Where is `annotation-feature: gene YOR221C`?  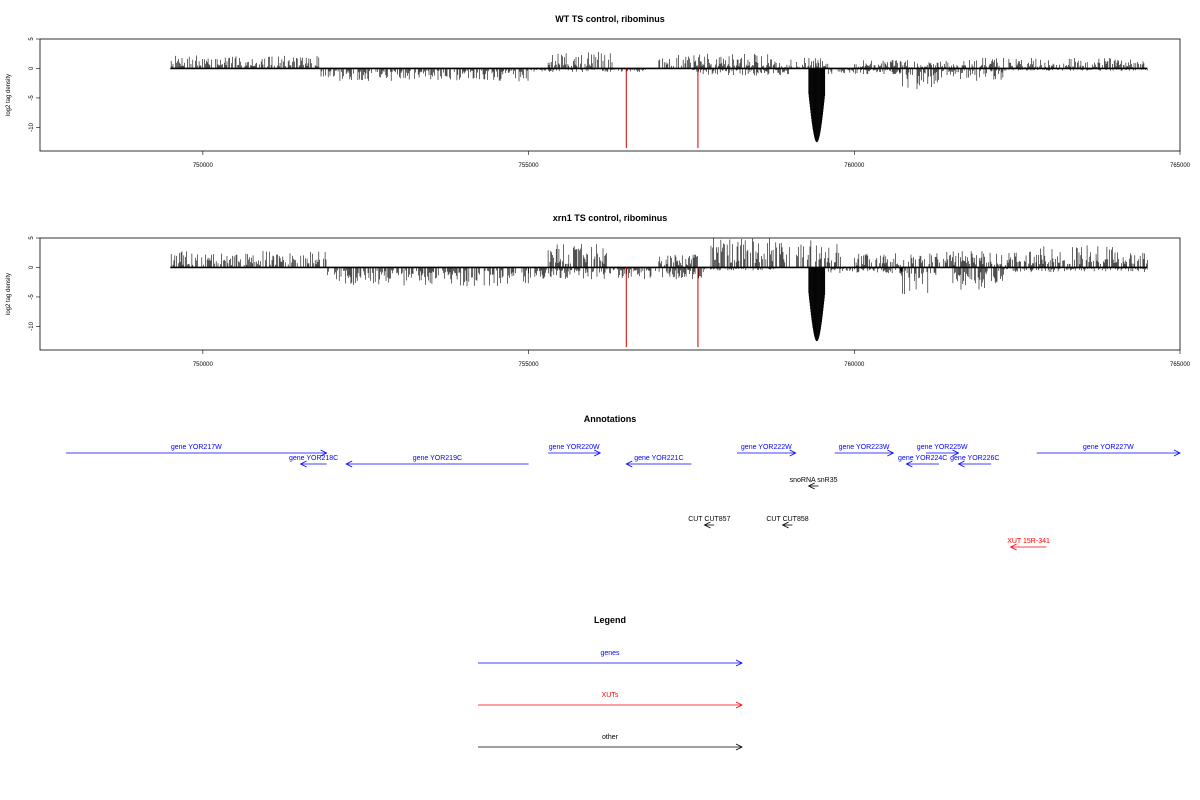
annotation-feature: gene YOR221C is located at coordinates (658, 461).